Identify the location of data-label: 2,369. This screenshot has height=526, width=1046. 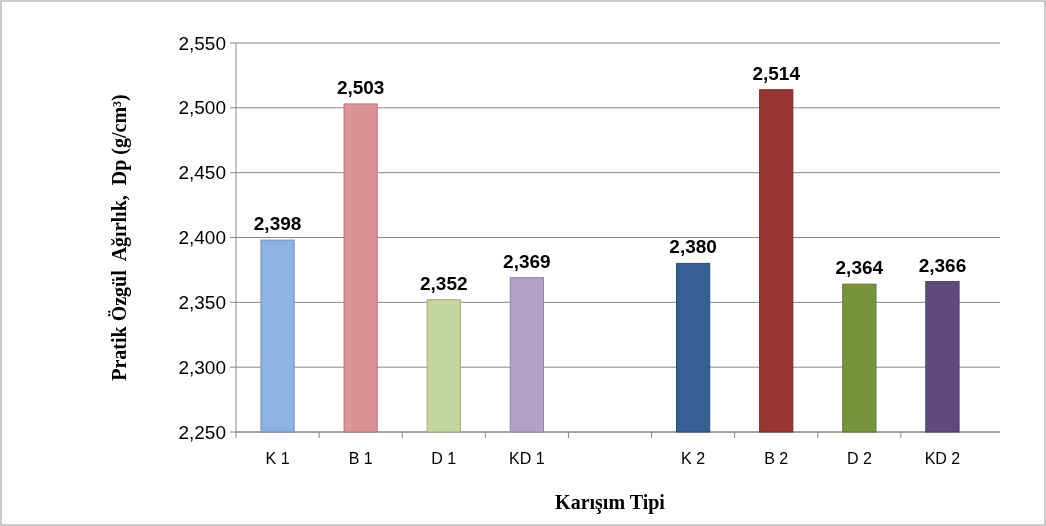
(527, 261).